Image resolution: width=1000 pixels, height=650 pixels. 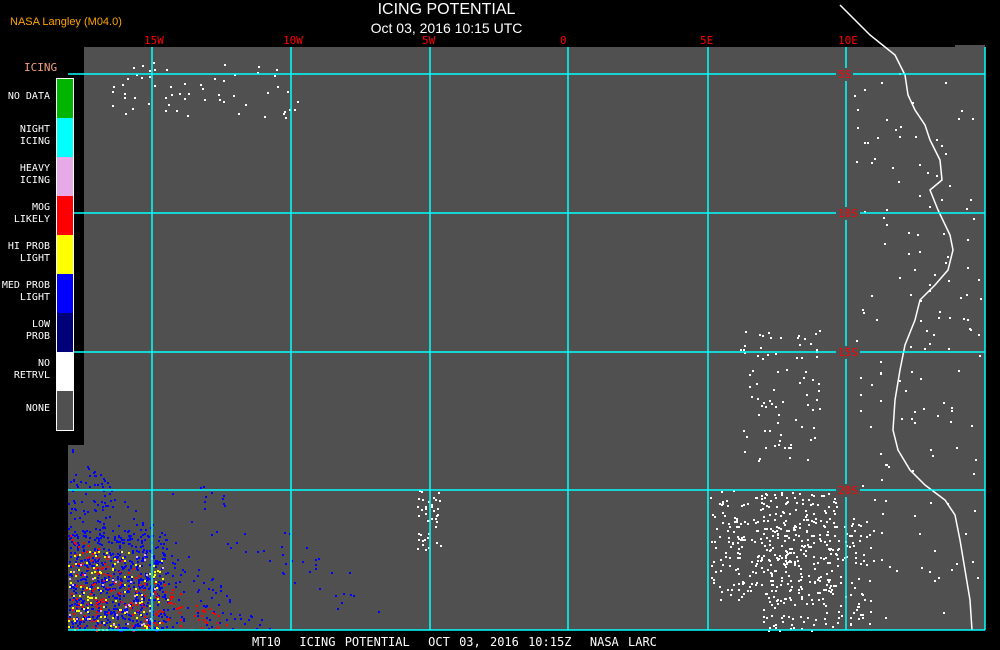 What do you see at coordinates (848, 490) in the screenshot?
I see `latitude-label: 20S` at bounding box center [848, 490].